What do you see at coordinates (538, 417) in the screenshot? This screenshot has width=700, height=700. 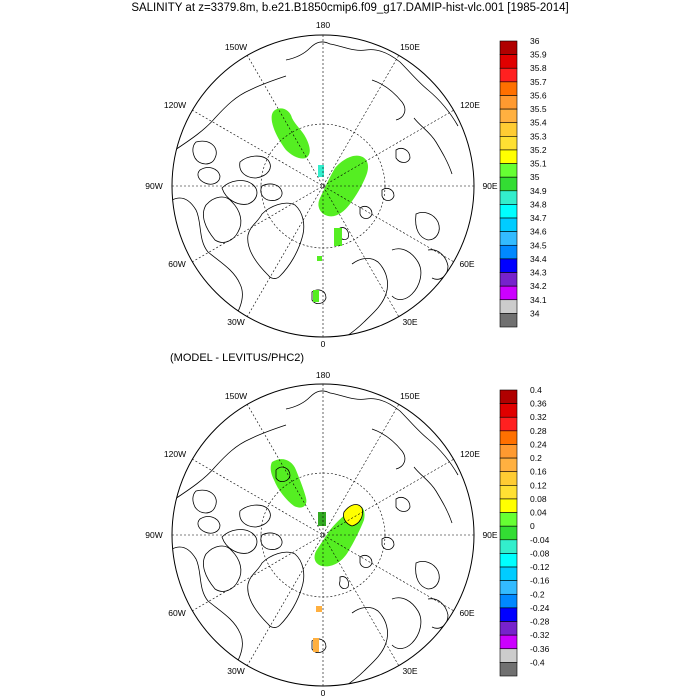 I see `colorbar-label: 0.32` at bounding box center [538, 417].